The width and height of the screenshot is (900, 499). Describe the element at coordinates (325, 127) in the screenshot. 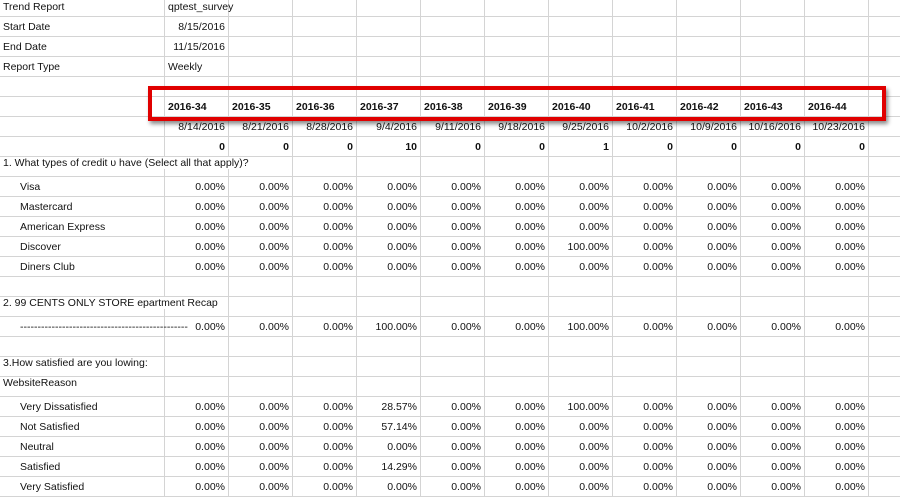

I see `week-start-date: 8/28/2016` at that location.